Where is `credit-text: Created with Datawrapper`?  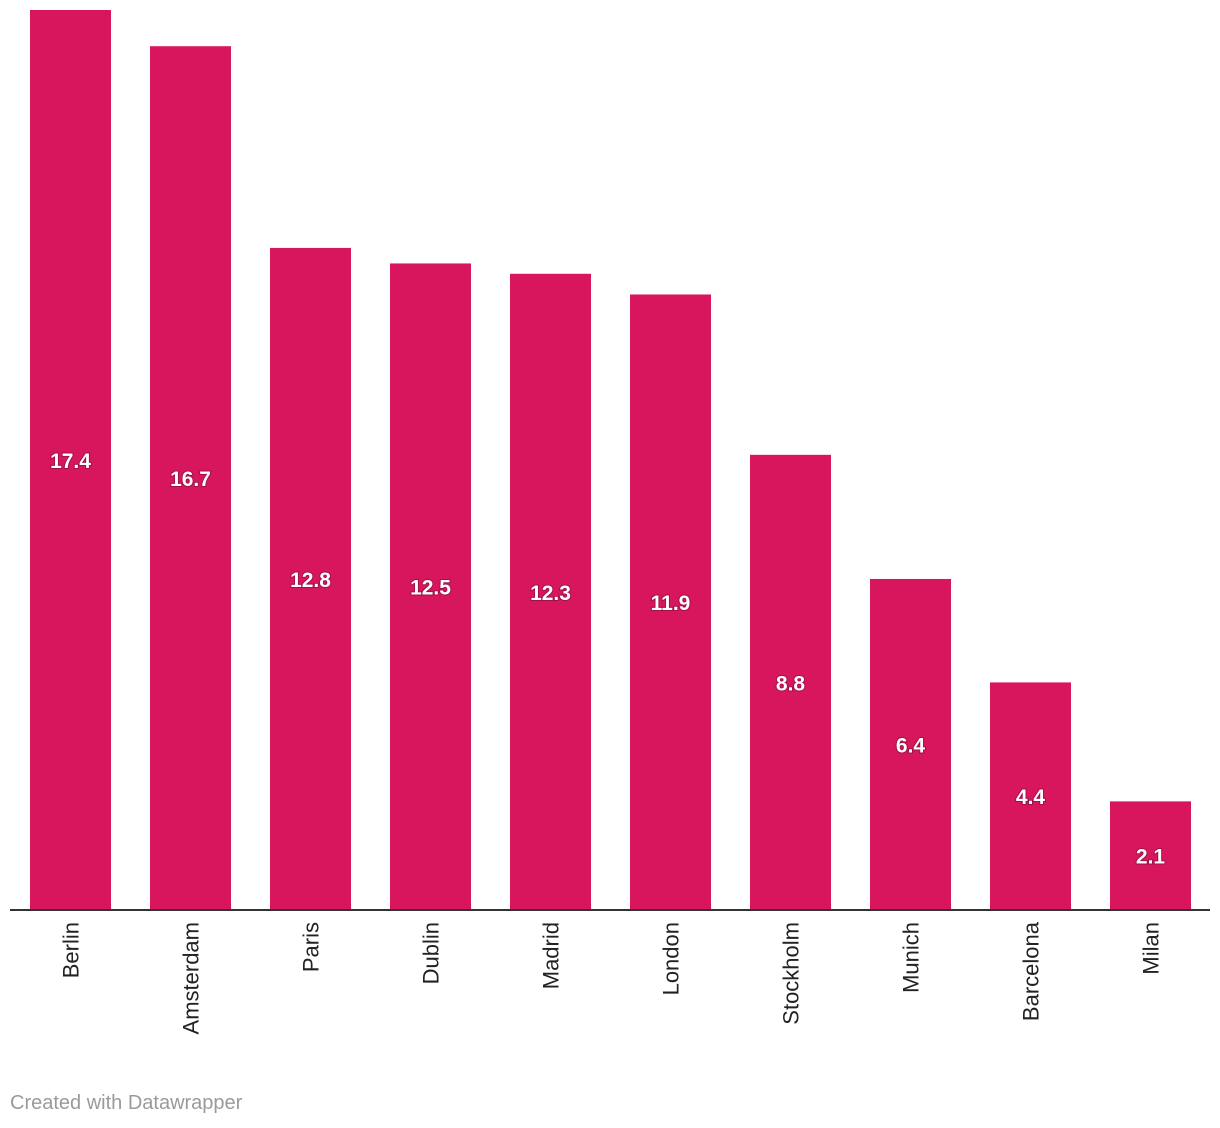
credit-text: Created with Datawrapper is located at coordinates (126, 1103).